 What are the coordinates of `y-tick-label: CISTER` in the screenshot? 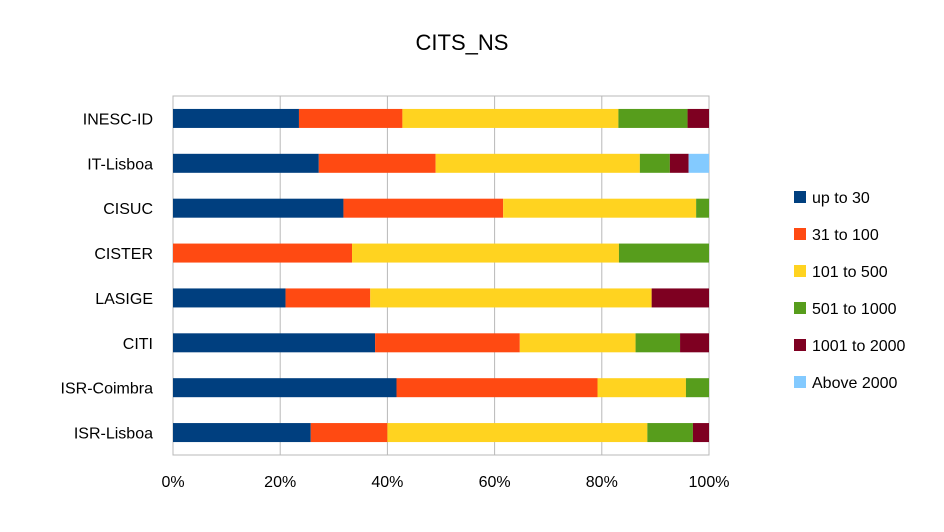 It's located at (123, 254).